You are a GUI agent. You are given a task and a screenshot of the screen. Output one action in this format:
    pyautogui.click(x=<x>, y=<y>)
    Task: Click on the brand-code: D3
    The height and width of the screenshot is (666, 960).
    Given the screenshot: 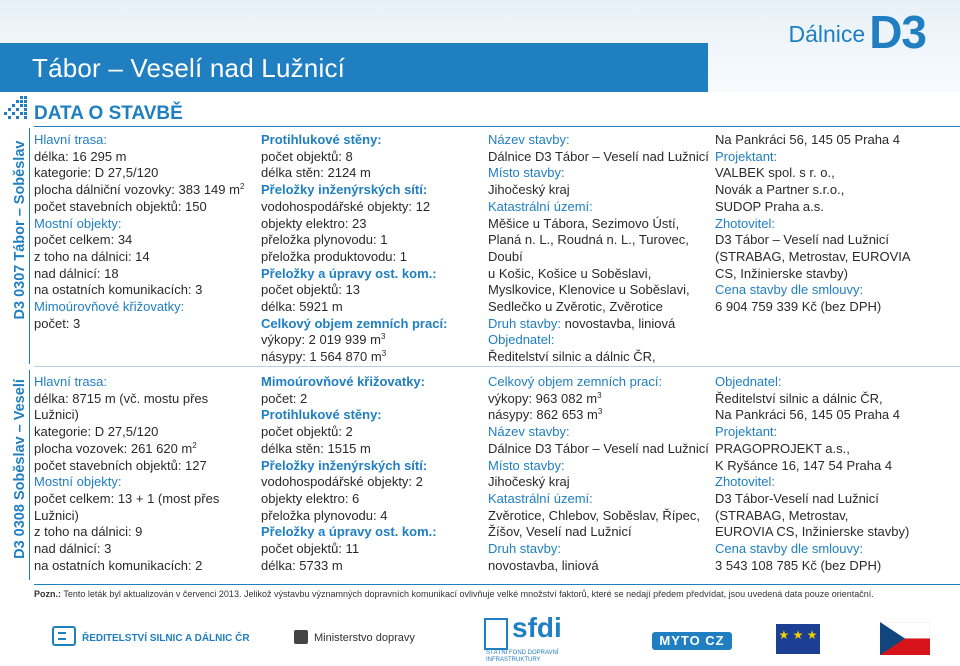 What is the action you would take?
    pyautogui.click(x=898, y=32)
    